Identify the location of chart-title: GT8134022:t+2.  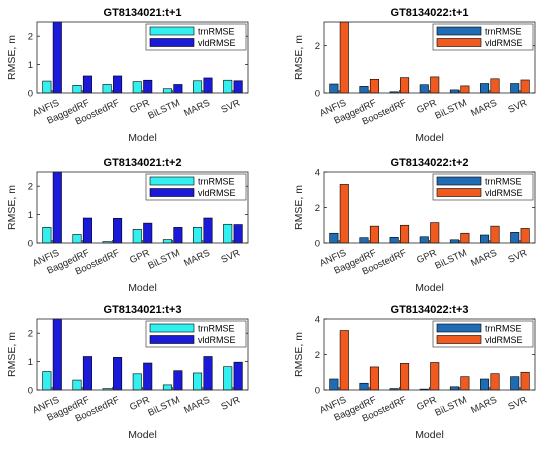
(430, 163).